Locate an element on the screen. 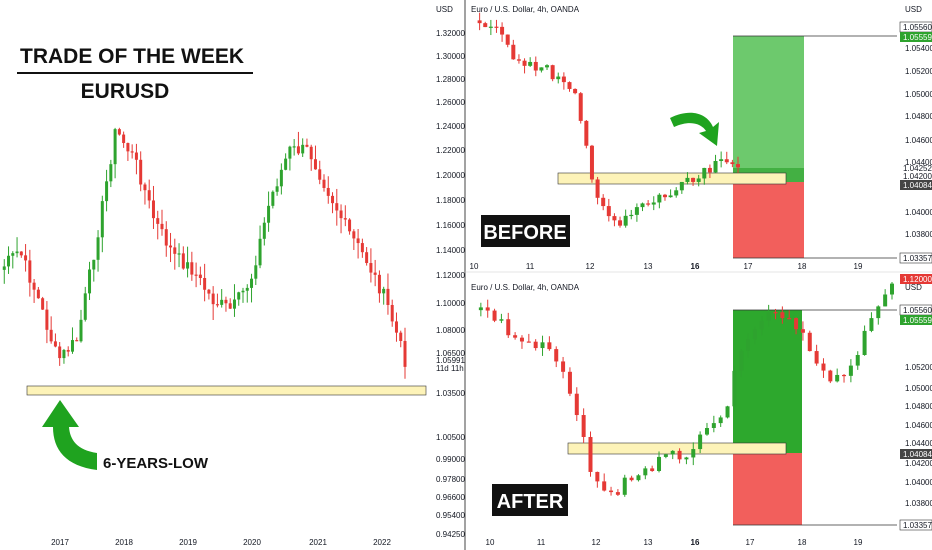  tp-zone is located at coordinates (768, 102).